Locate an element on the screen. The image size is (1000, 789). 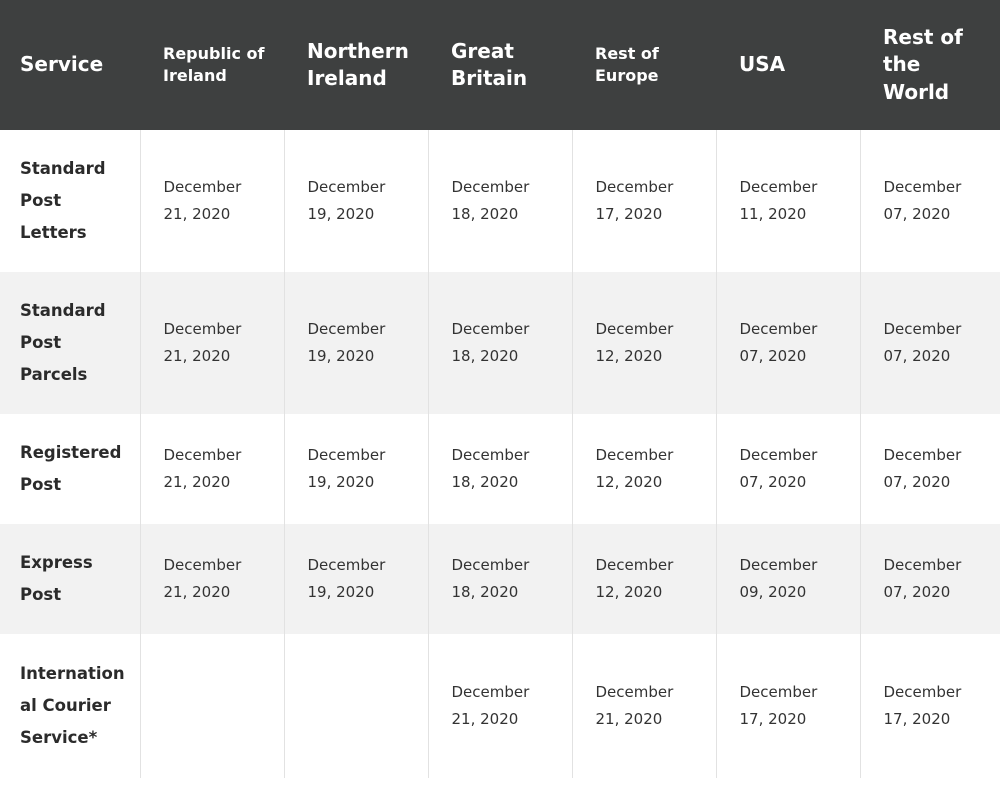
column-header-rest-of-the-world: Rest of the World is located at coordinates (923, 64).